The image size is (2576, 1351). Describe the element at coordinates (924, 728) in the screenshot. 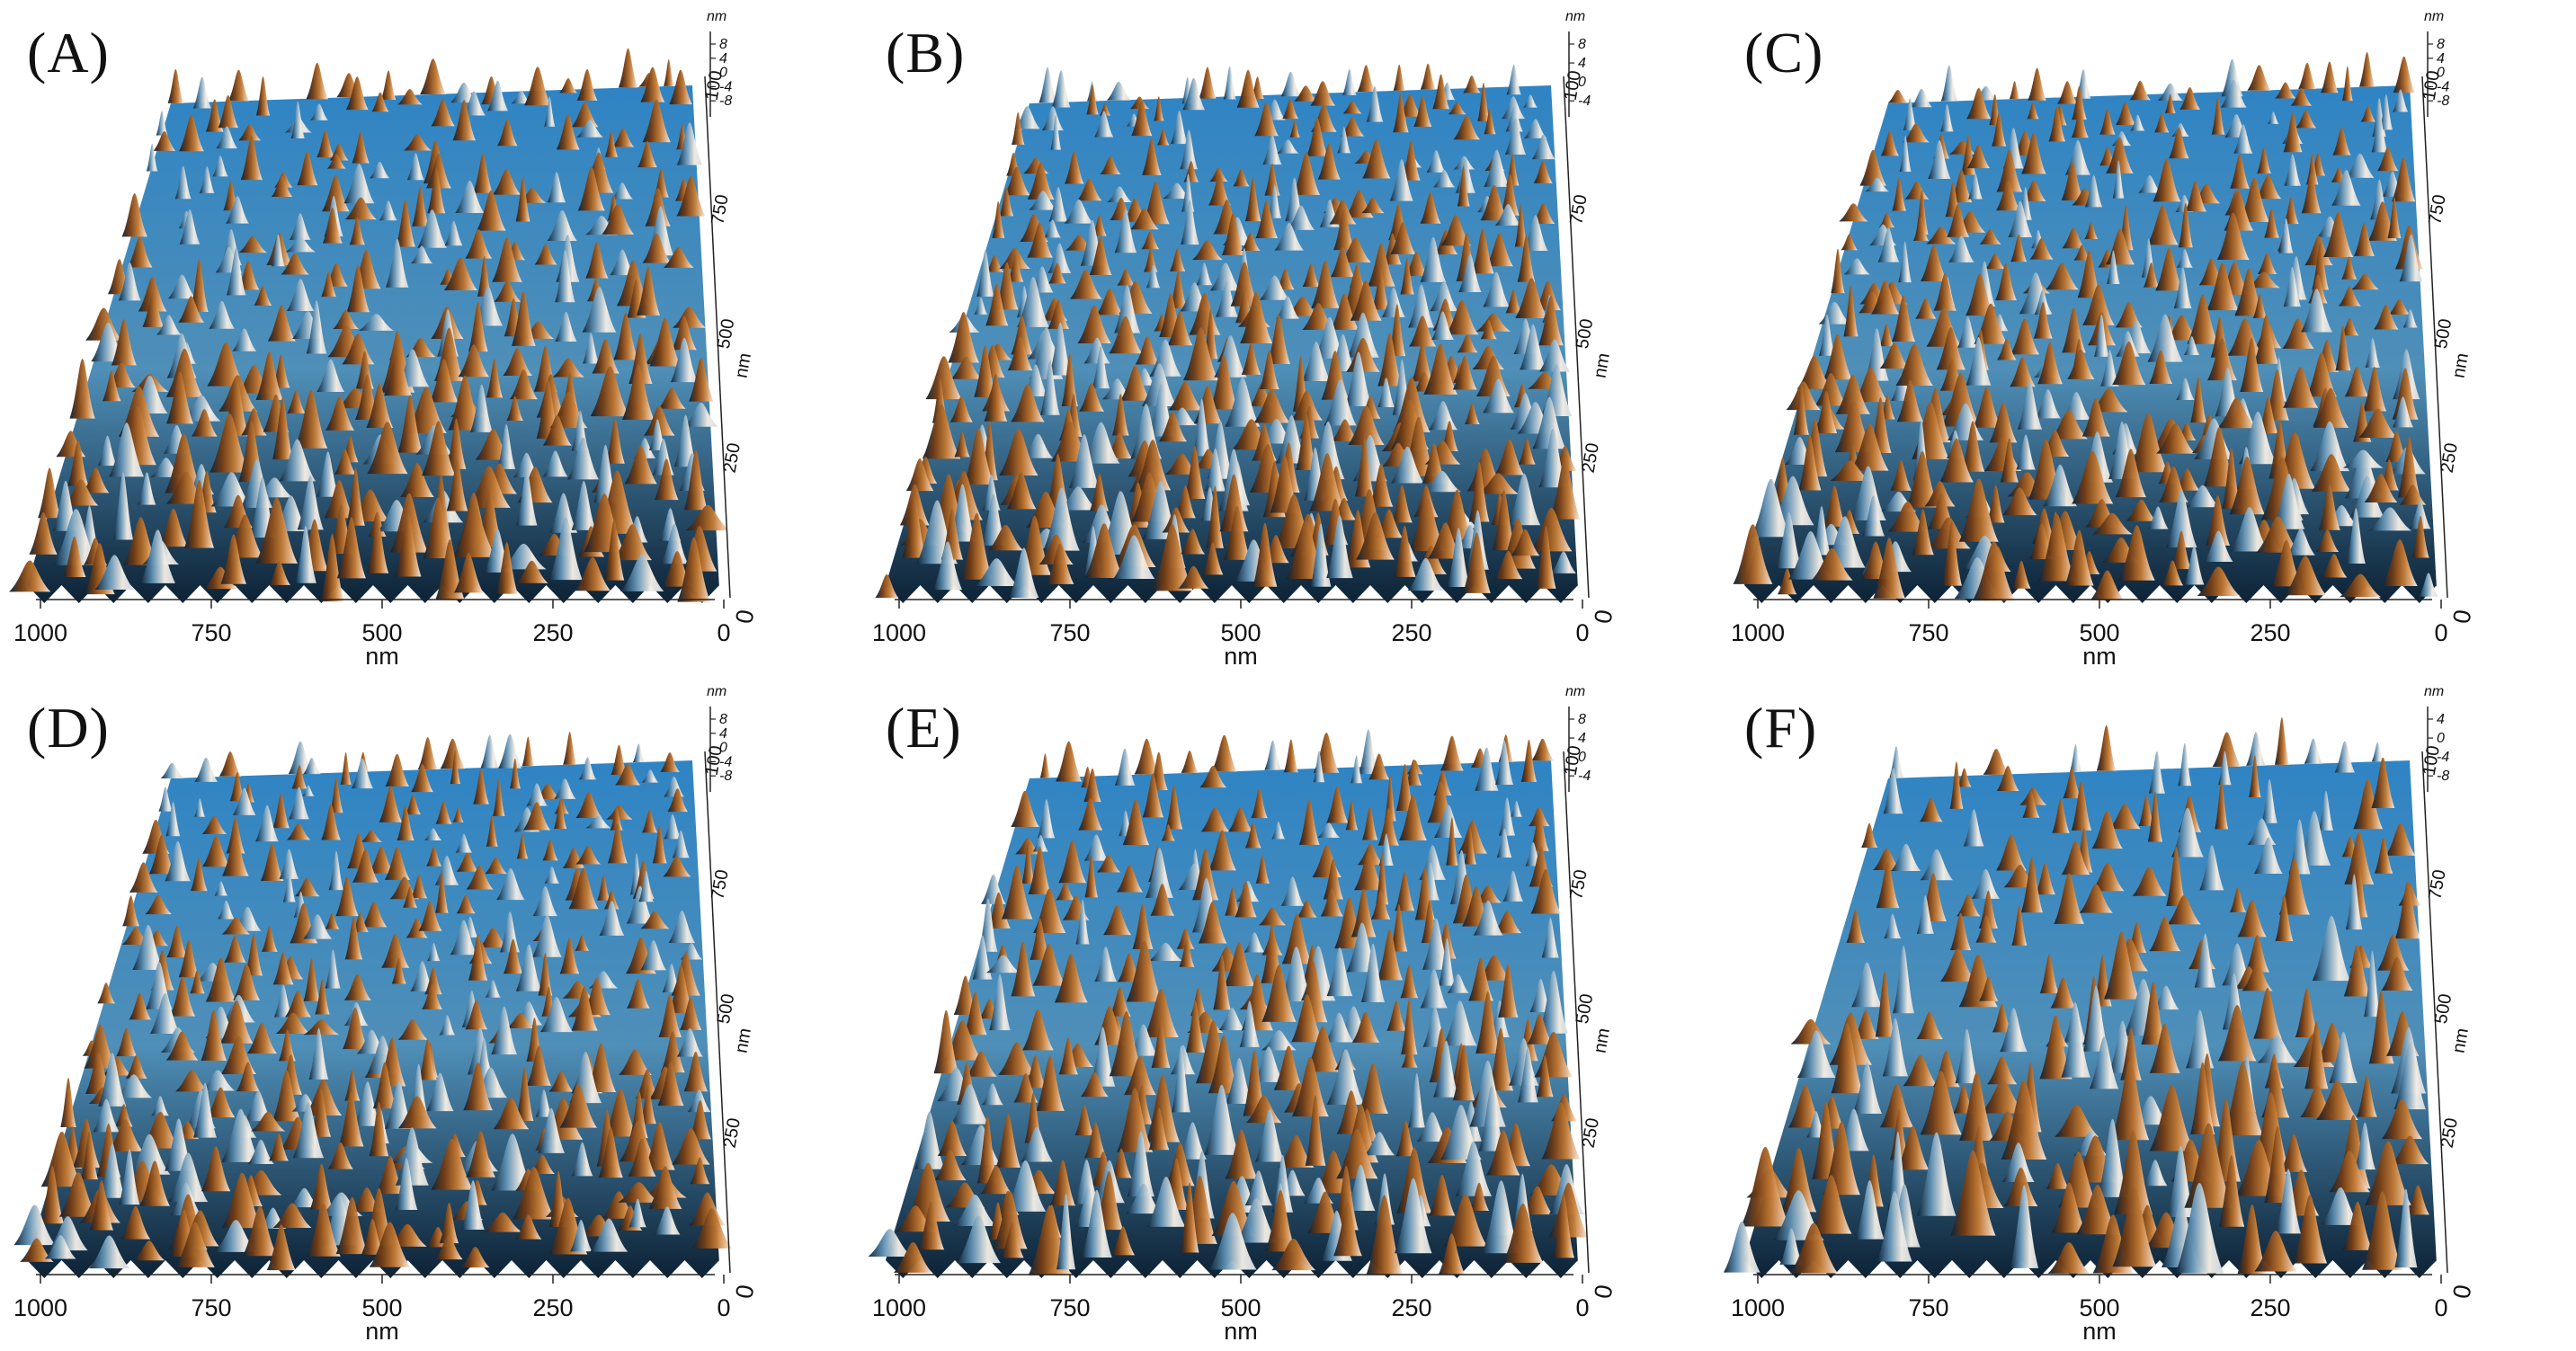

I see `panel-label-e: (E)` at that location.